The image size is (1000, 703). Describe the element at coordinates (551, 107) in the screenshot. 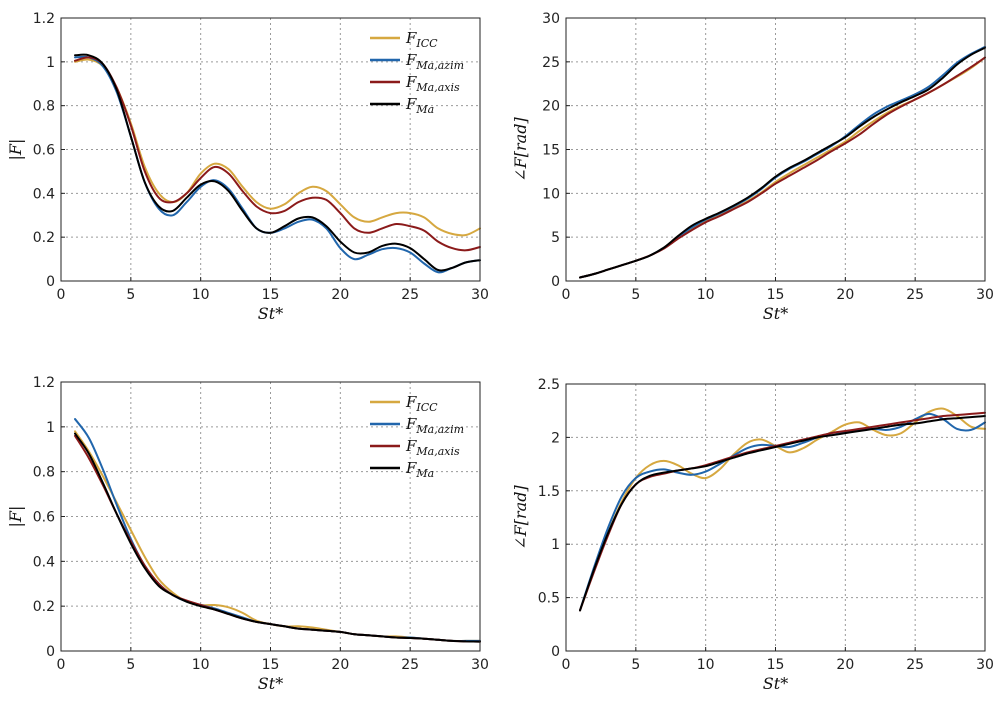

I see `y-tick-label: 20` at that location.